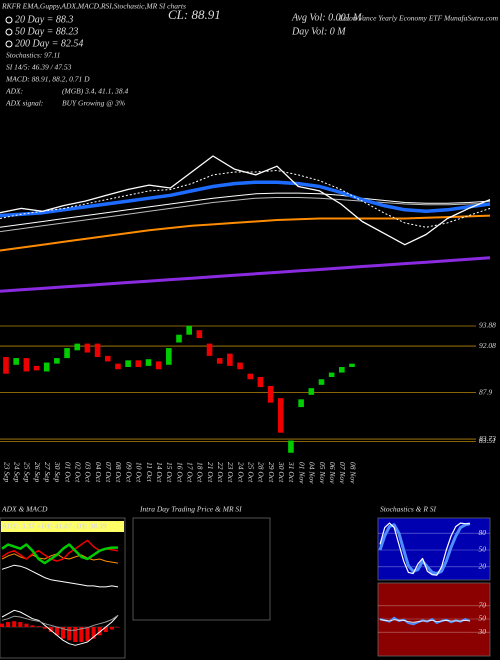 The image size is (500, 660). Describe the element at coordinates (159, 472) in the screenshot. I see `x-tick-label: 14 Oct` at that location.